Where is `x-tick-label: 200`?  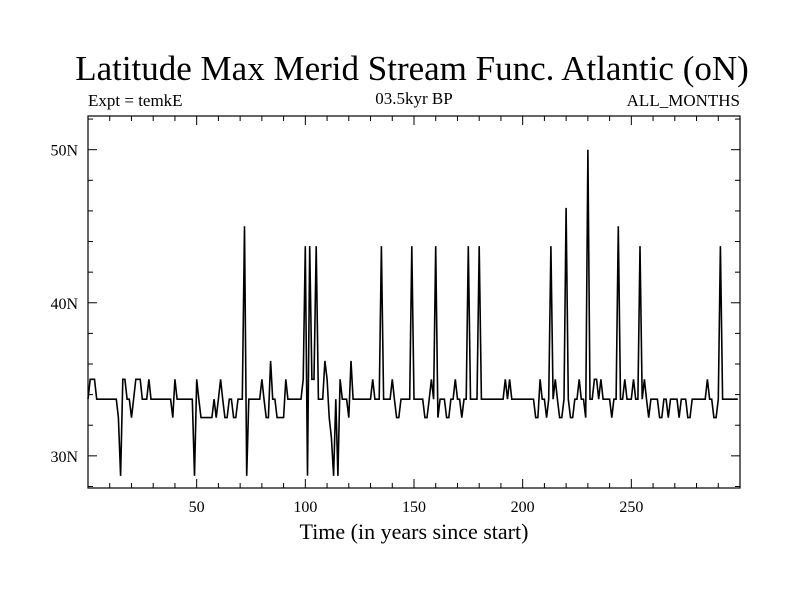
x-tick-label: 200 is located at coordinates (523, 507).